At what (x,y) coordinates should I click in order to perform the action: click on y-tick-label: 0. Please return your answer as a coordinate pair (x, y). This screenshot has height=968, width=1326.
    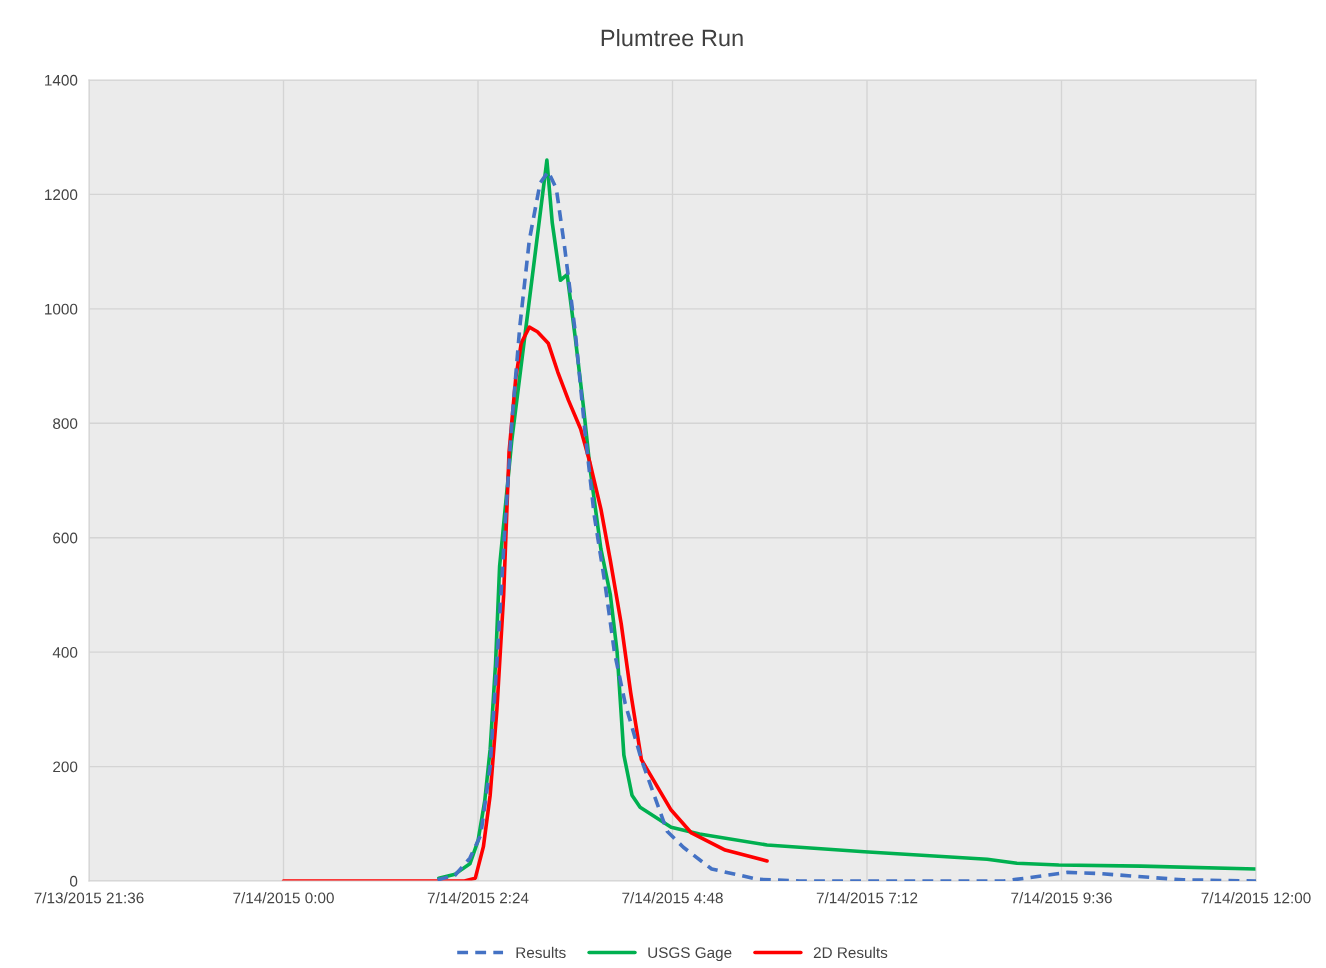
    Looking at the image, I should click on (73, 881).